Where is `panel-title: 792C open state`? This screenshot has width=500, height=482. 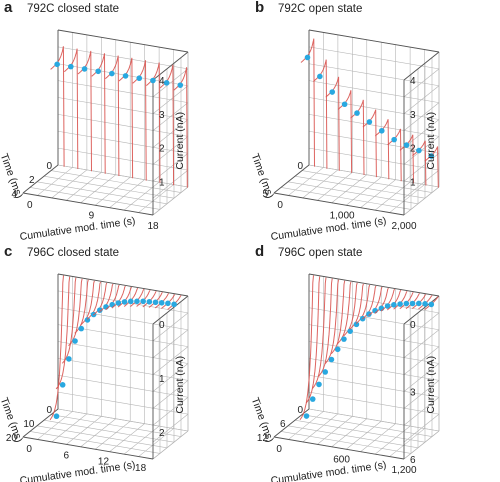 panel-title: 792C open state is located at coordinates (320, 9).